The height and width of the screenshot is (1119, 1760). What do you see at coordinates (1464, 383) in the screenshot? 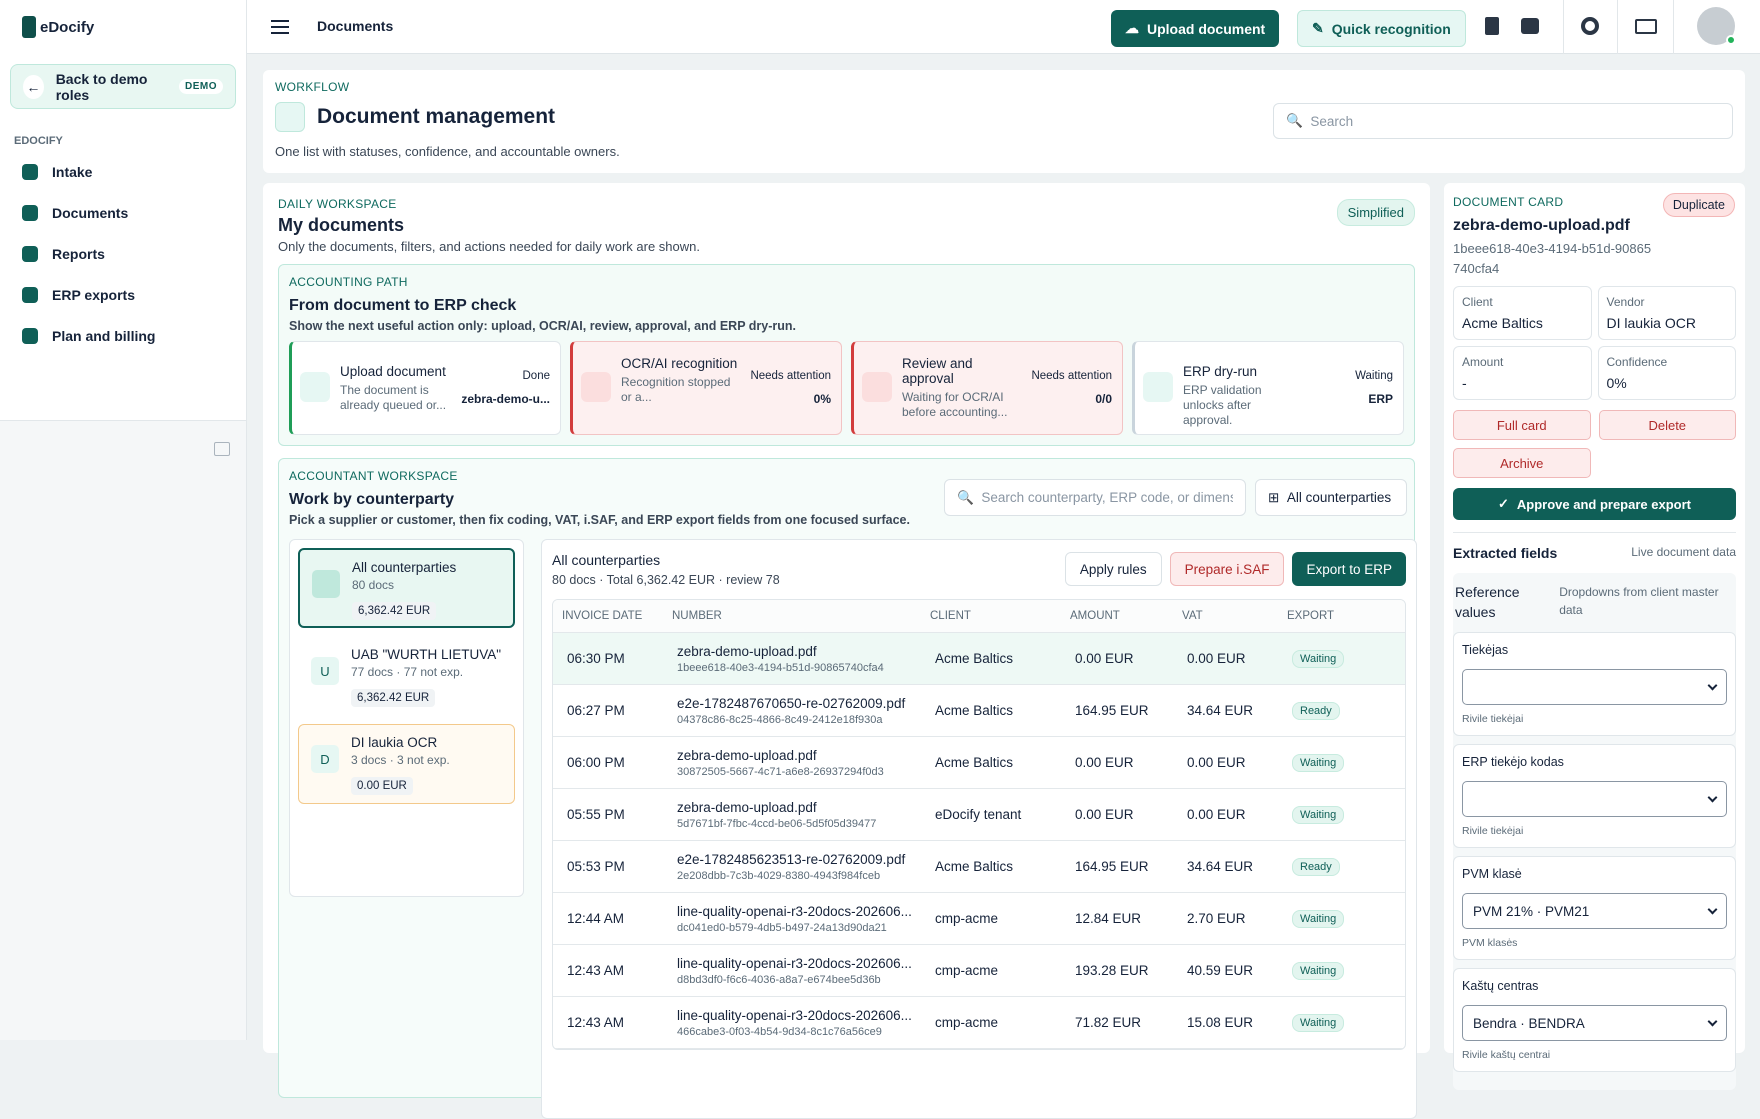
I see `field-value: -` at bounding box center [1464, 383].